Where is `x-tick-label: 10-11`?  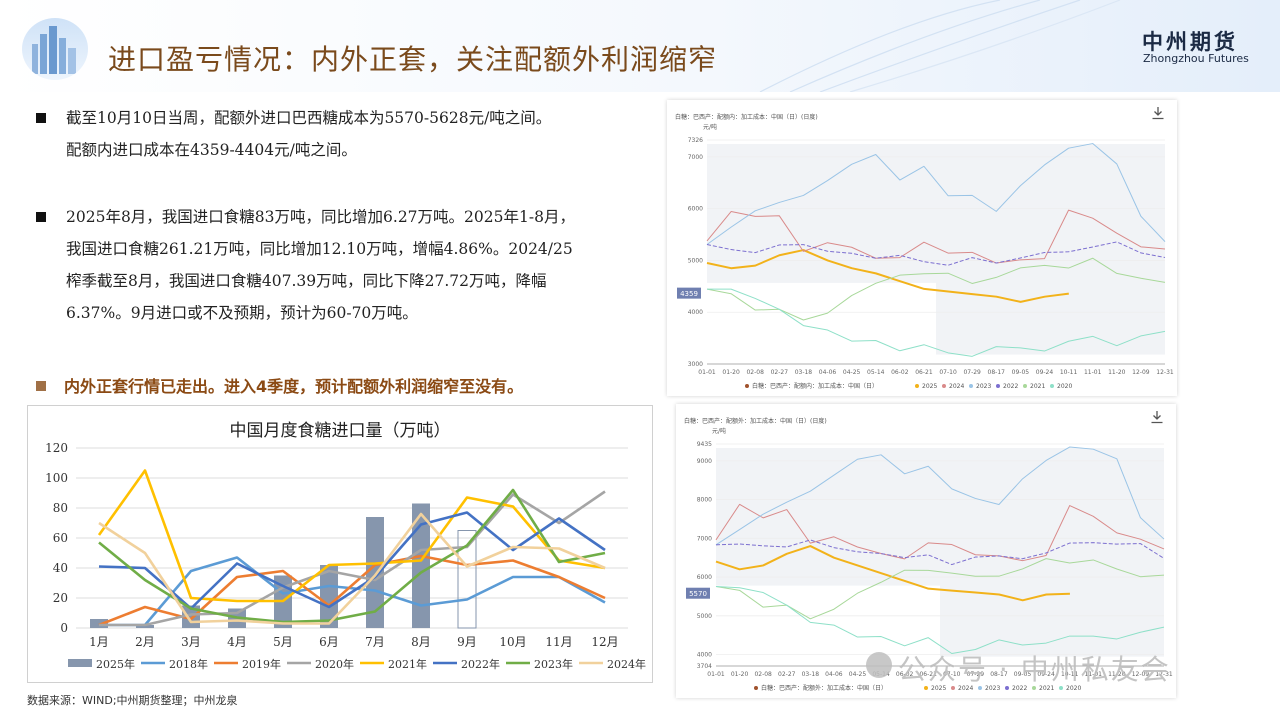 x-tick-label: 10-11 is located at coordinates (1070, 674).